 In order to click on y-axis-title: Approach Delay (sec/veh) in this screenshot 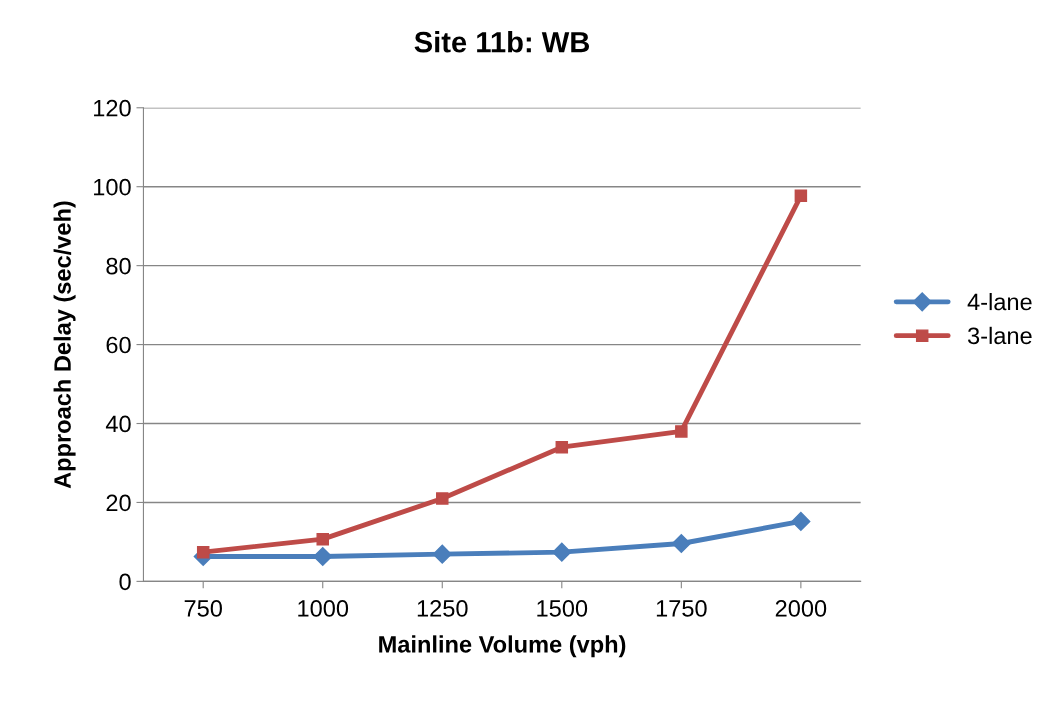, I will do `click(64, 345)`.